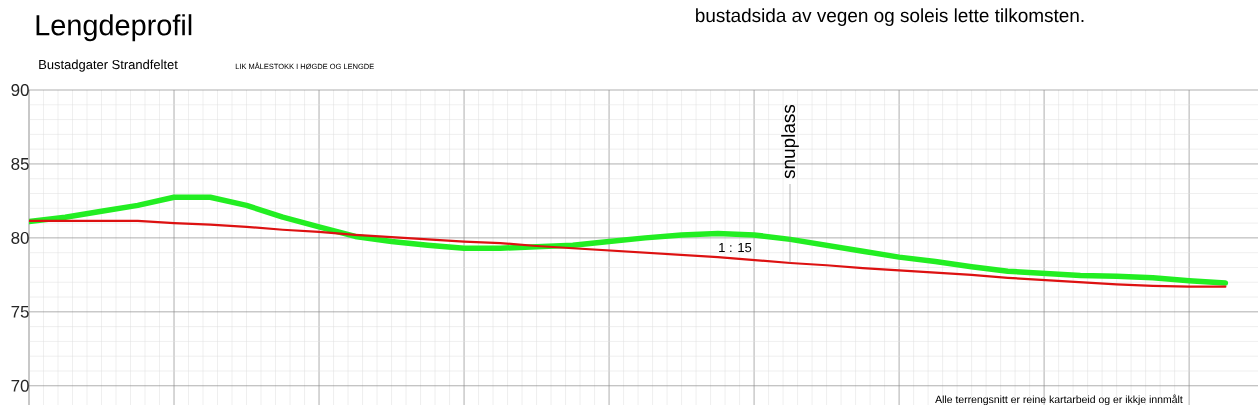 The height and width of the screenshot is (405, 1258). I want to click on chart-subtitle: Bustadgater Strandfeltet, so click(108, 65).